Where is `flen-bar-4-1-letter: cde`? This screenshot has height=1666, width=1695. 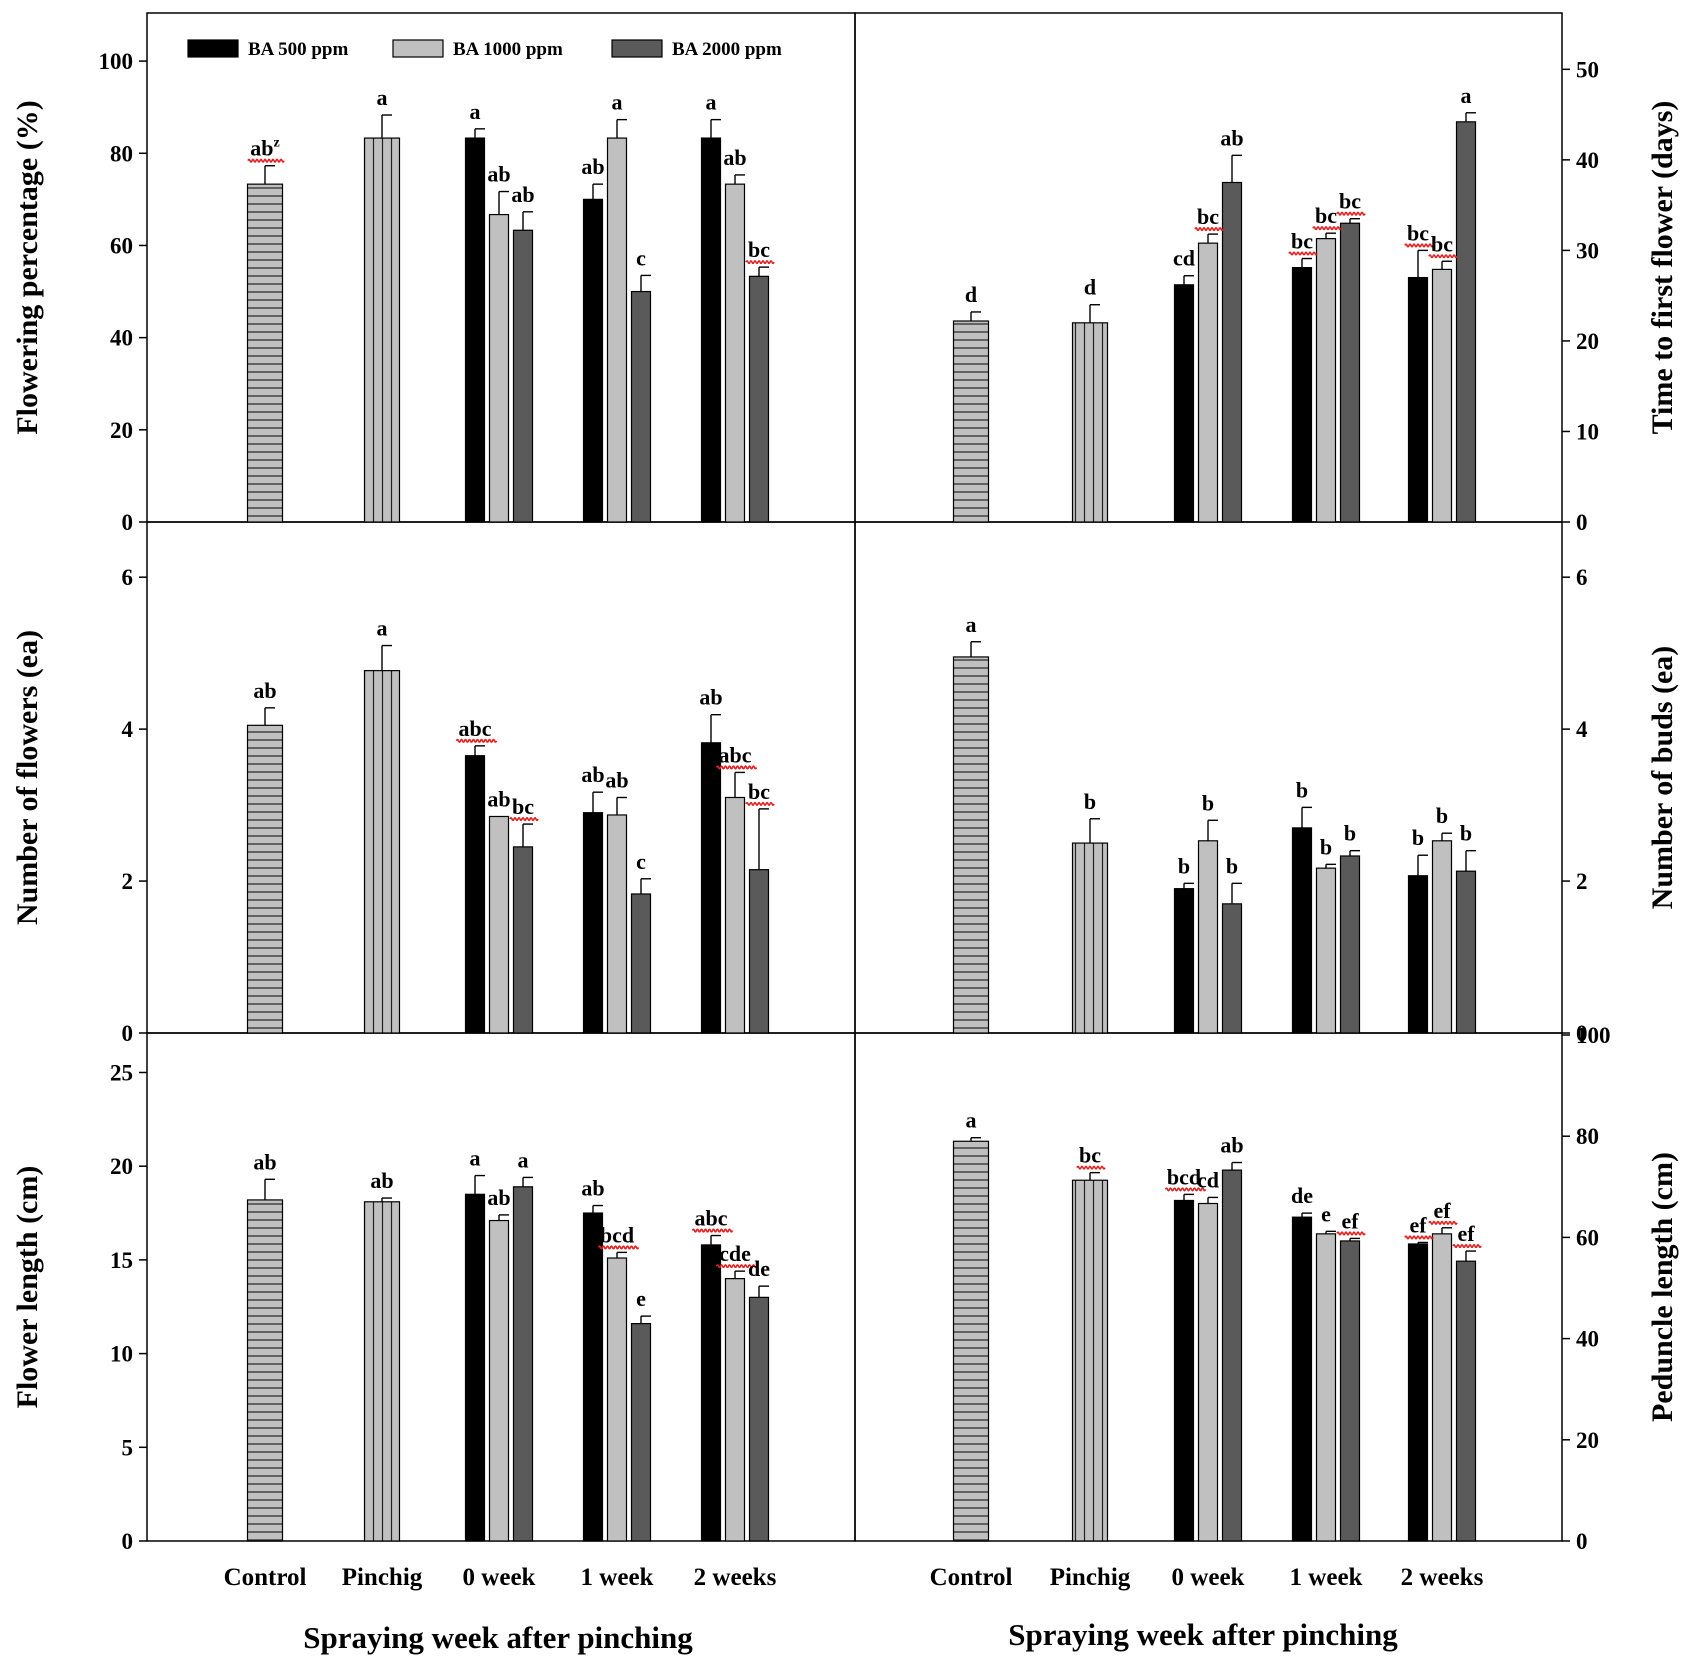
flen-bar-4-1-letter: cde is located at coordinates (735, 1253).